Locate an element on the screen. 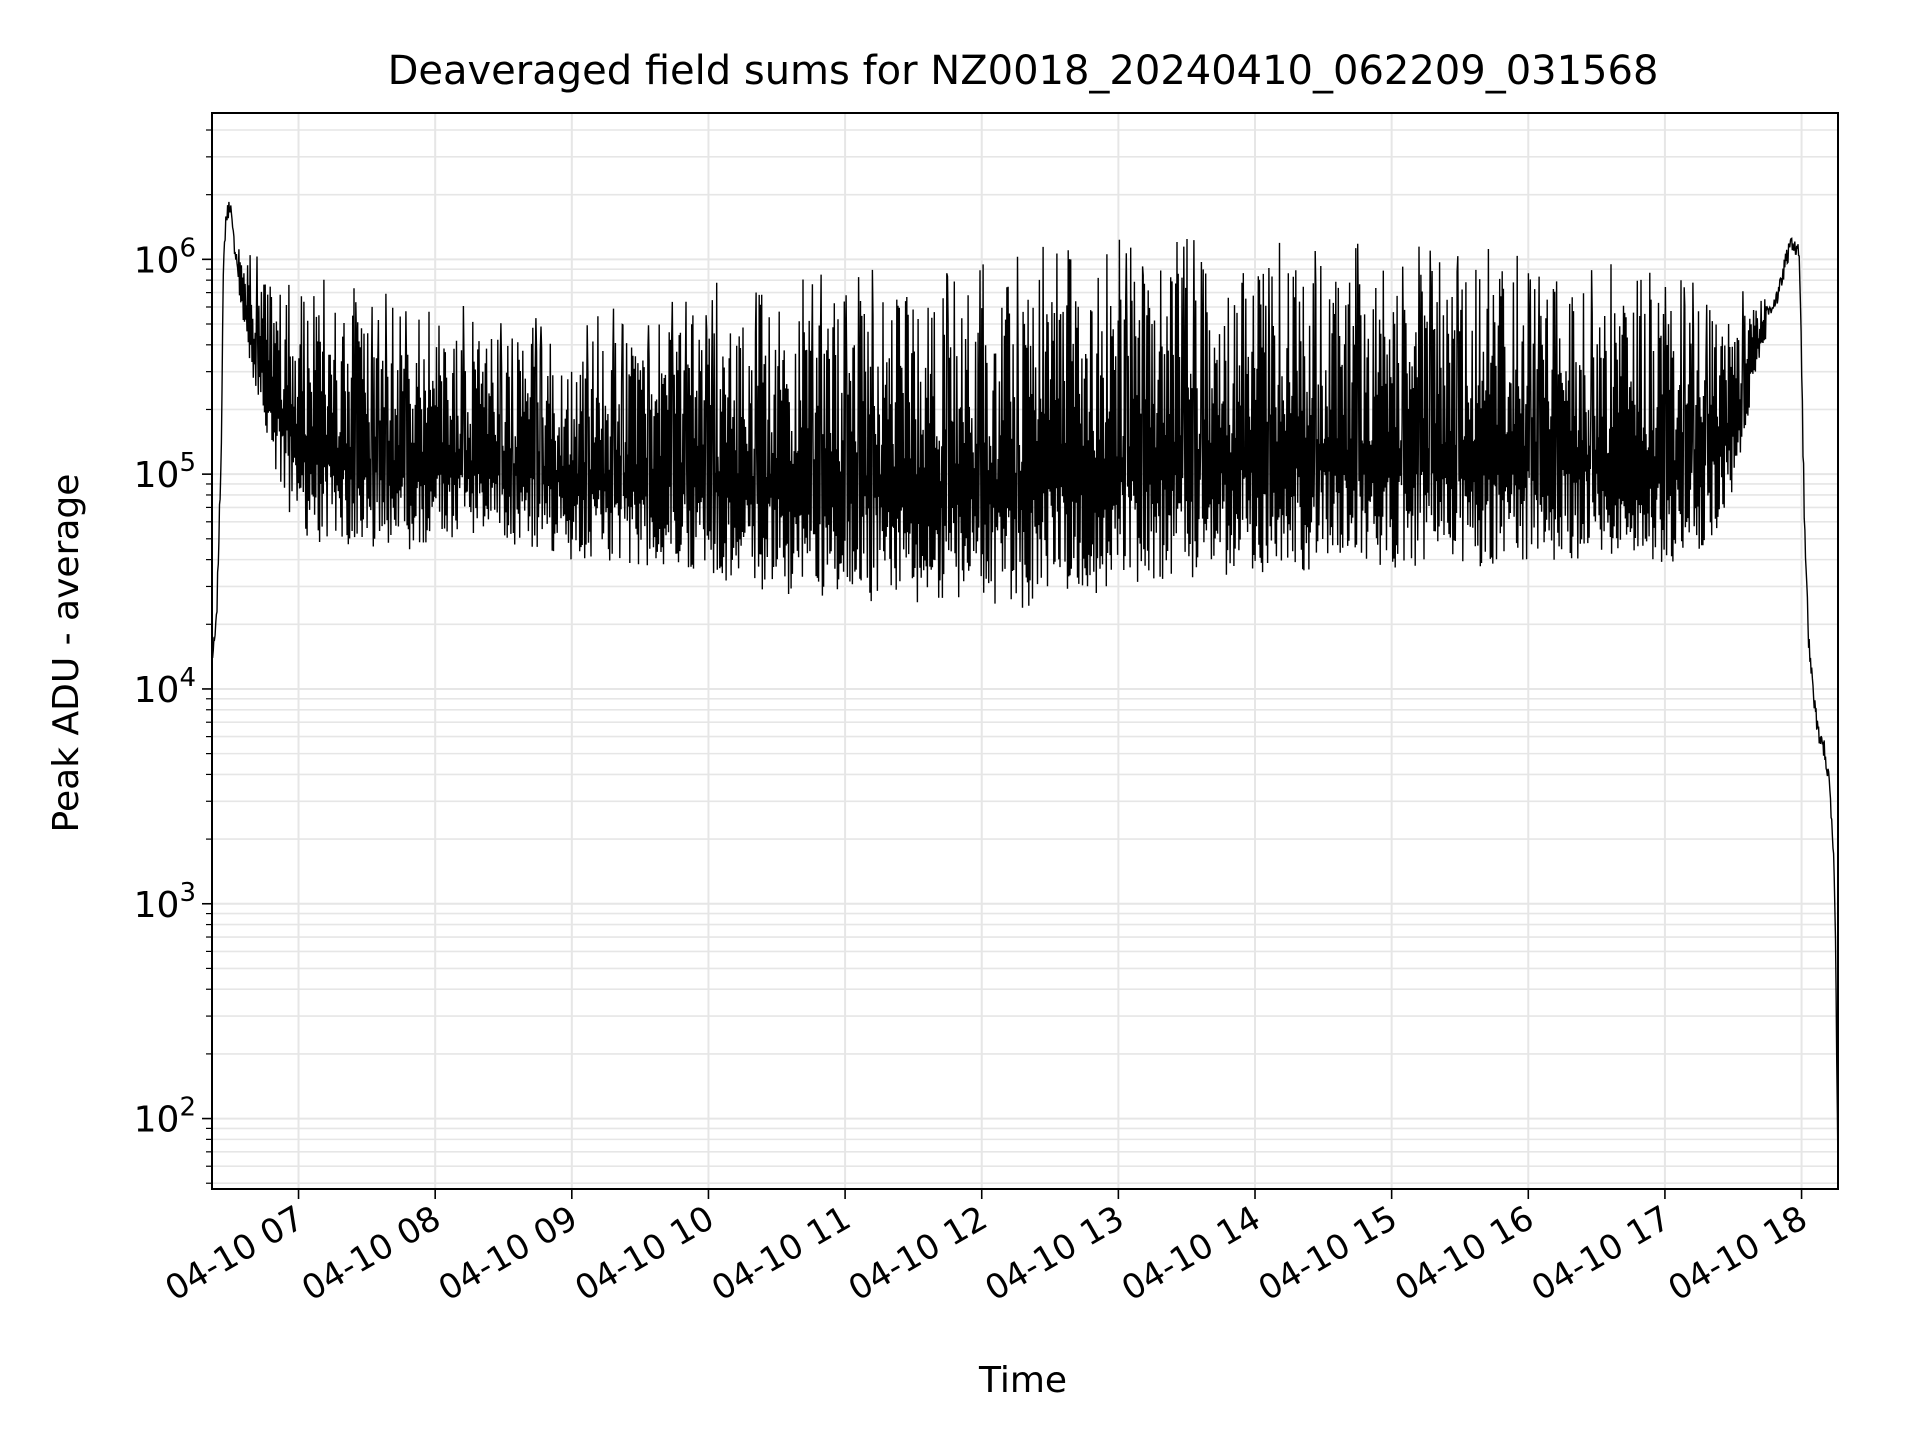  y-tick-exponent: 6 is located at coordinates (187, 248).